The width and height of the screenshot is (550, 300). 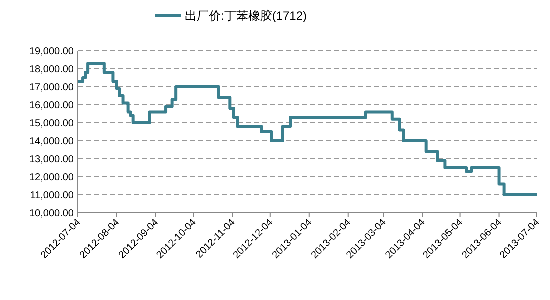 I want to click on y-tick-label: 15,000.00, so click(x=52, y=124).